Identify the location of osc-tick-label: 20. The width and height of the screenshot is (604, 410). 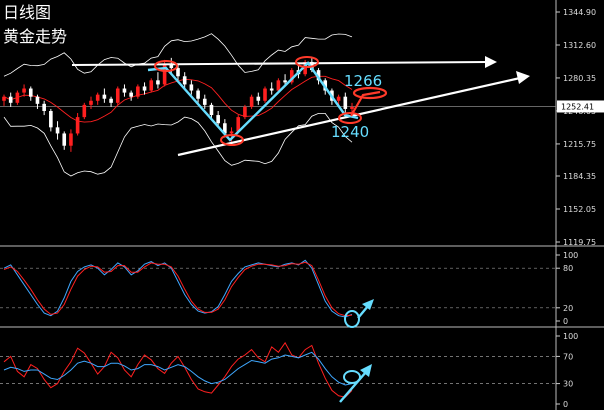
(568, 308).